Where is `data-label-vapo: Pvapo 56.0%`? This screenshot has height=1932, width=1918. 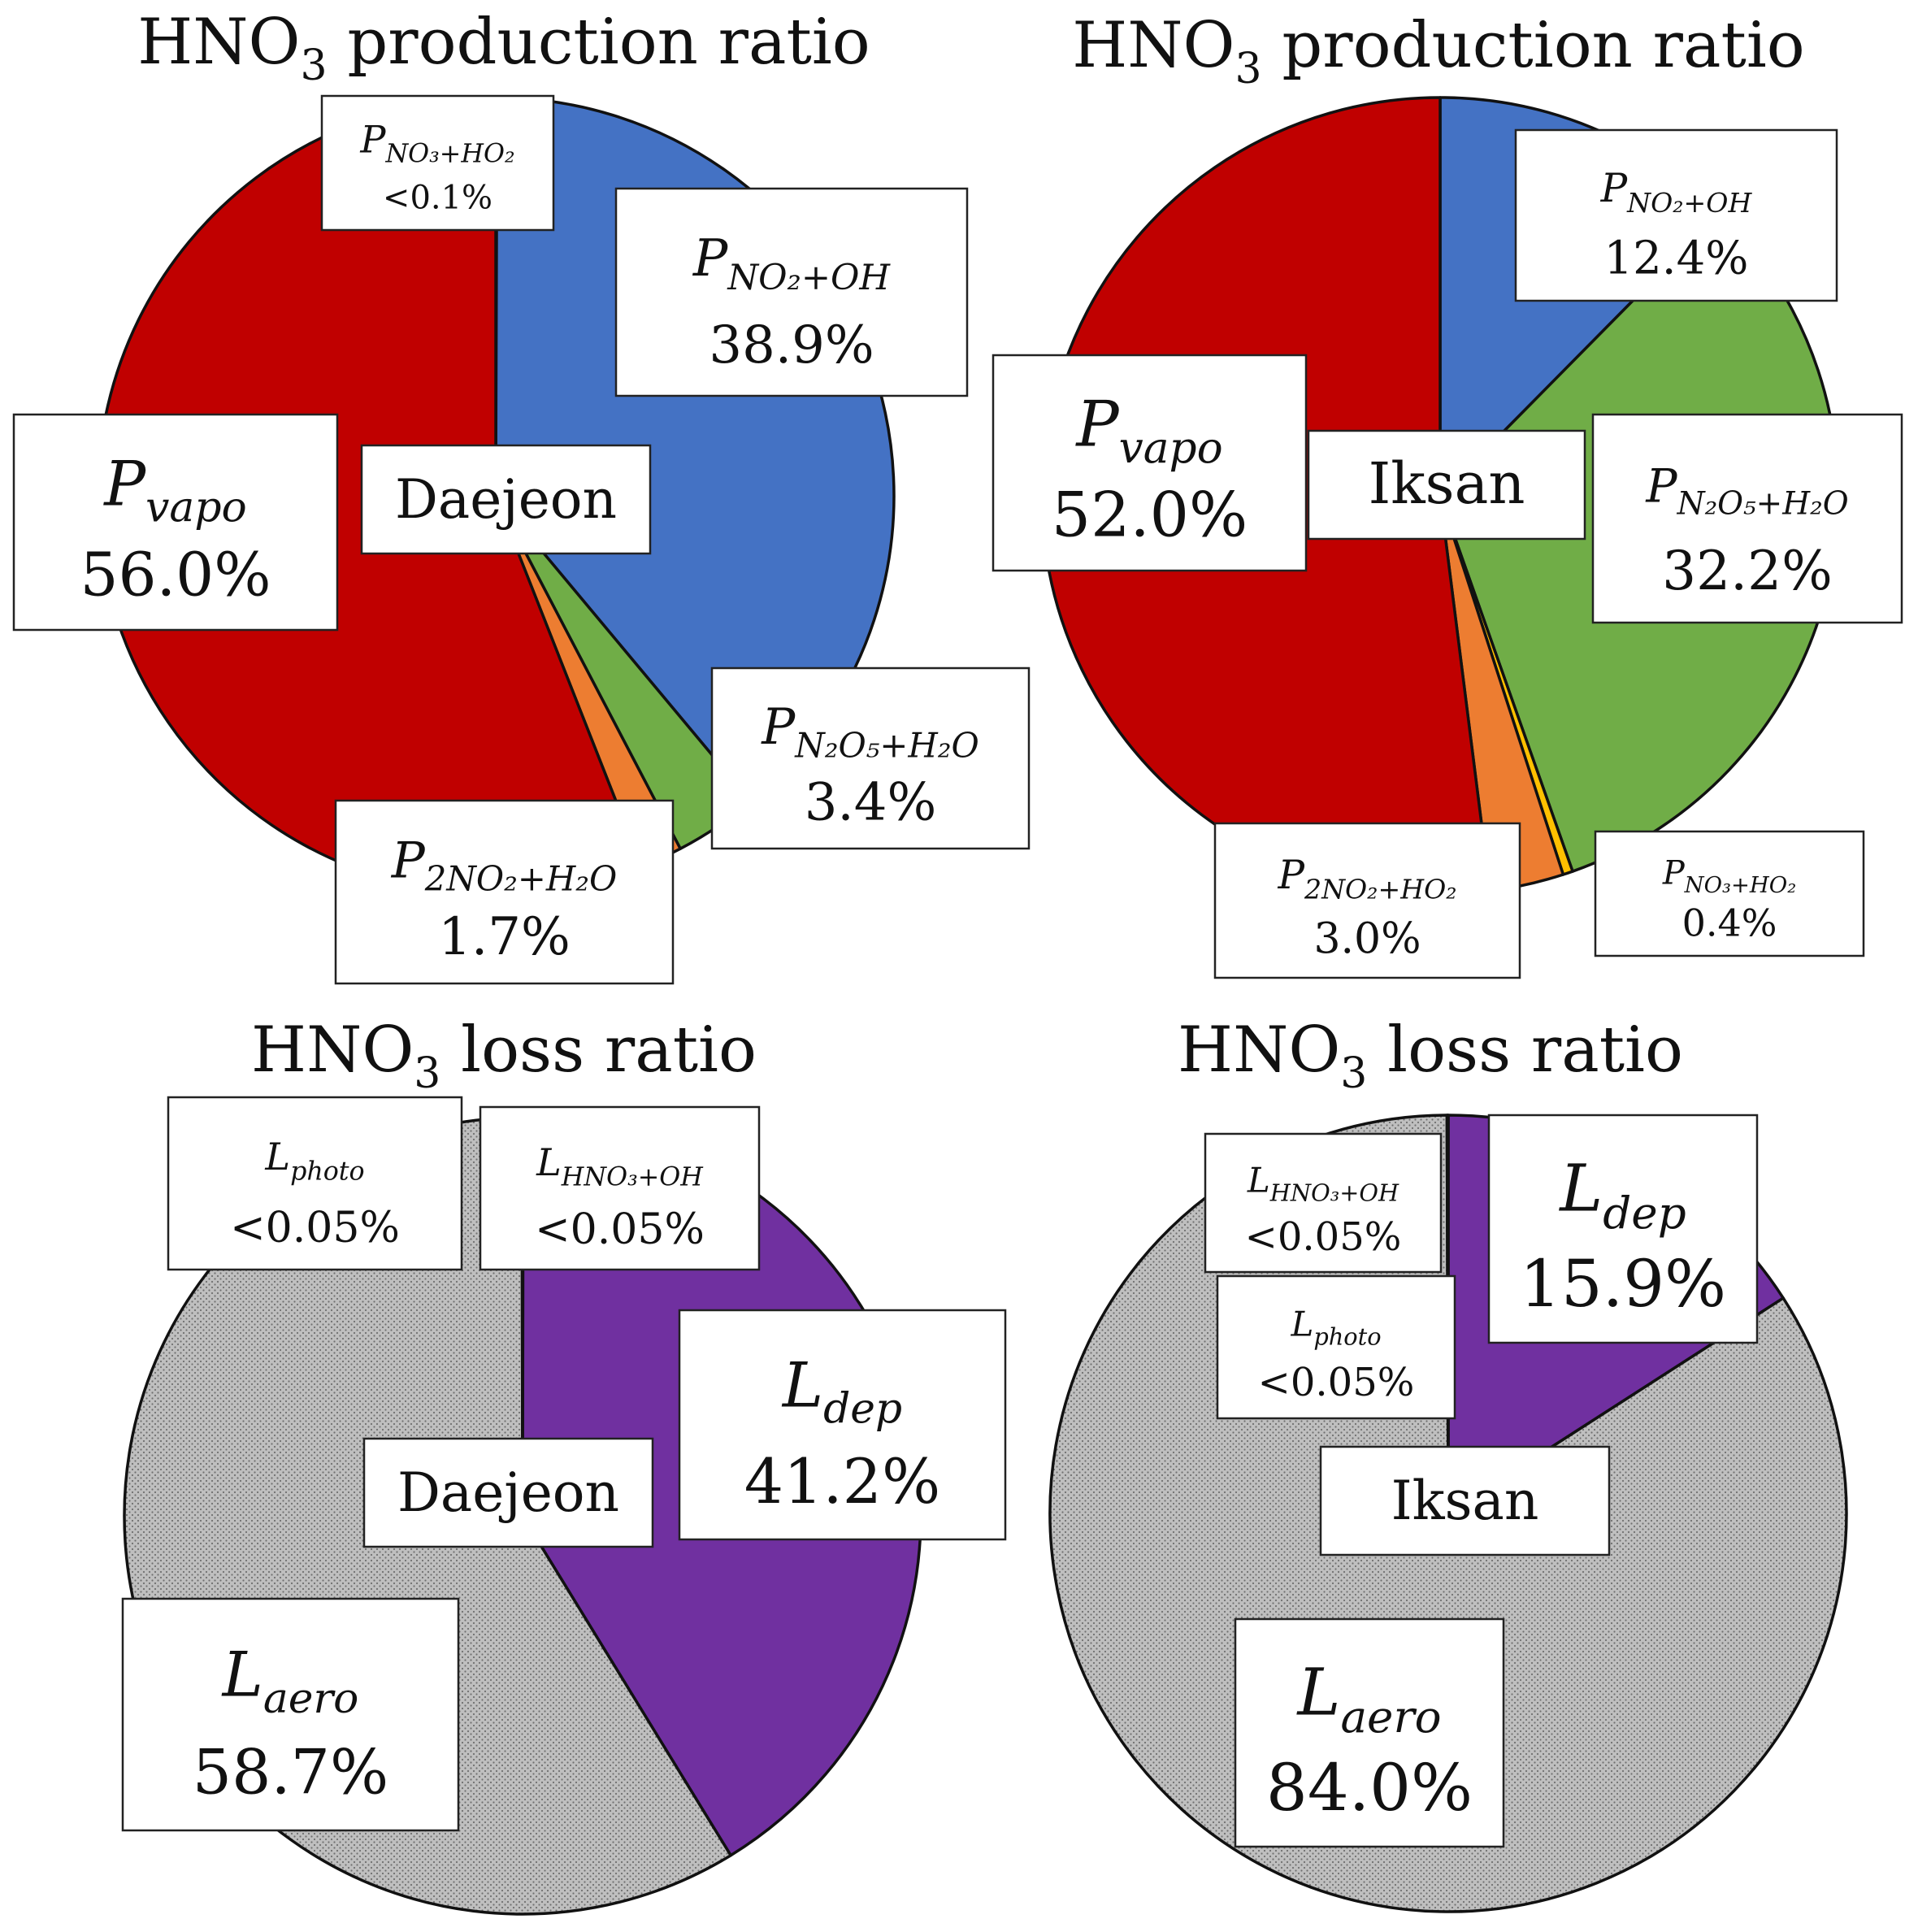
data-label-vapo: Pvapo 56.0% is located at coordinates (175, 522).